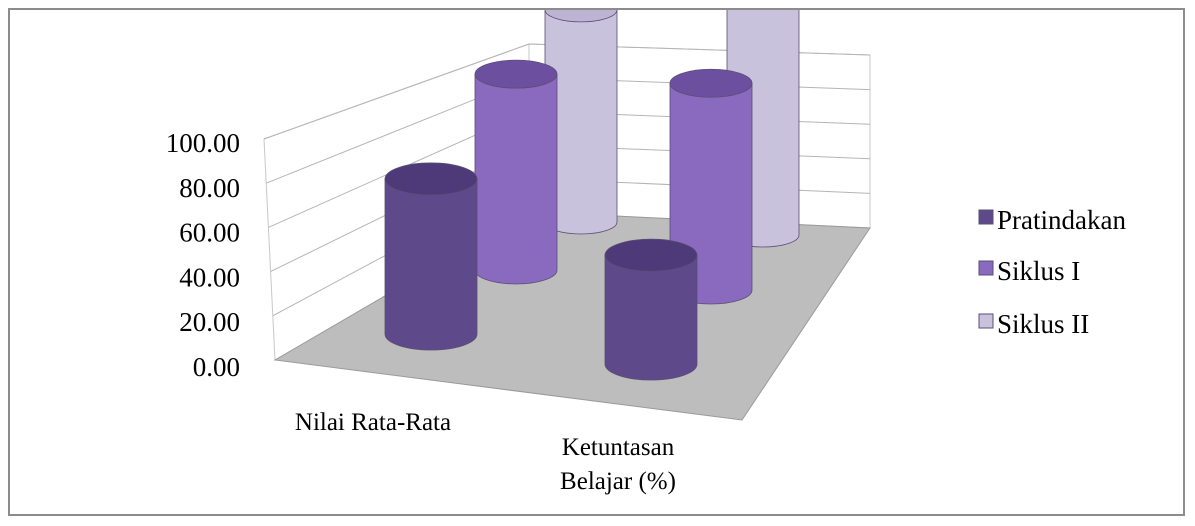 Image resolution: width=1195 pixels, height=526 pixels. What do you see at coordinates (618, 481) in the screenshot?
I see `x-category-label: Belajar (%)` at bounding box center [618, 481].